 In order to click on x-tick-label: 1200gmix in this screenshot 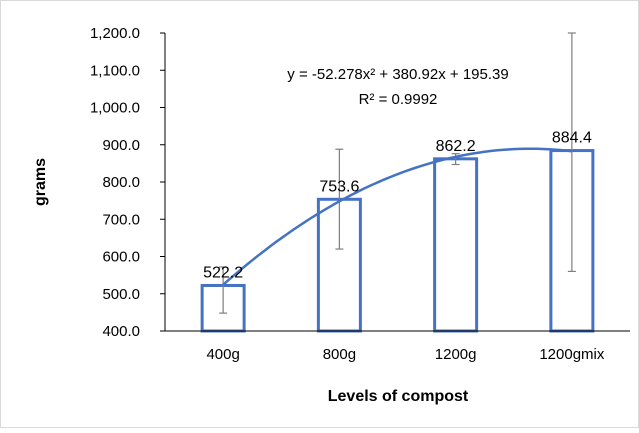, I will do `click(572, 354)`.